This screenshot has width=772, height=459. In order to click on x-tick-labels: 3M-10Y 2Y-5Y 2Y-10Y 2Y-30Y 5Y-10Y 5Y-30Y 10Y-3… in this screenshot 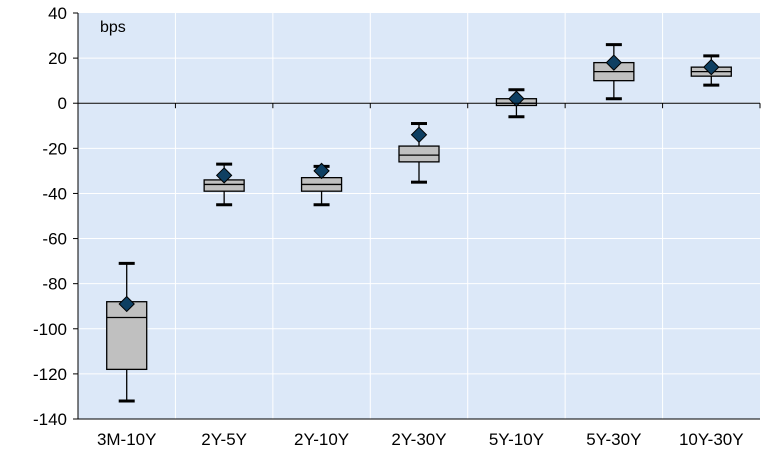, I will do `click(420, 439)`.